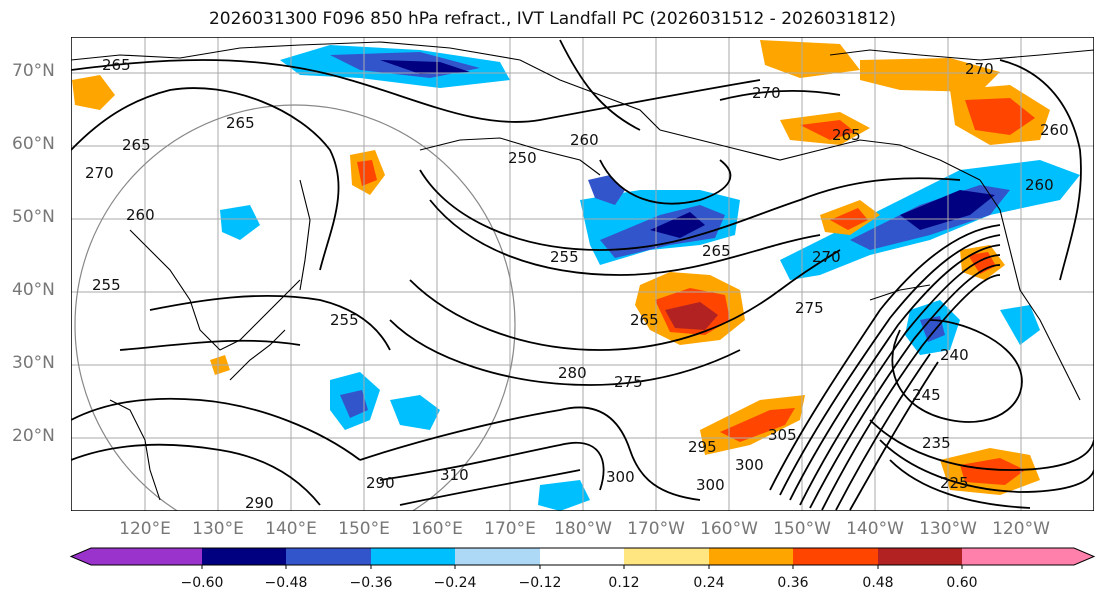 This screenshot has height=604, width=1105. Describe the element at coordinates (729, 529) in the screenshot. I see `lon-label: 160°W` at that location.